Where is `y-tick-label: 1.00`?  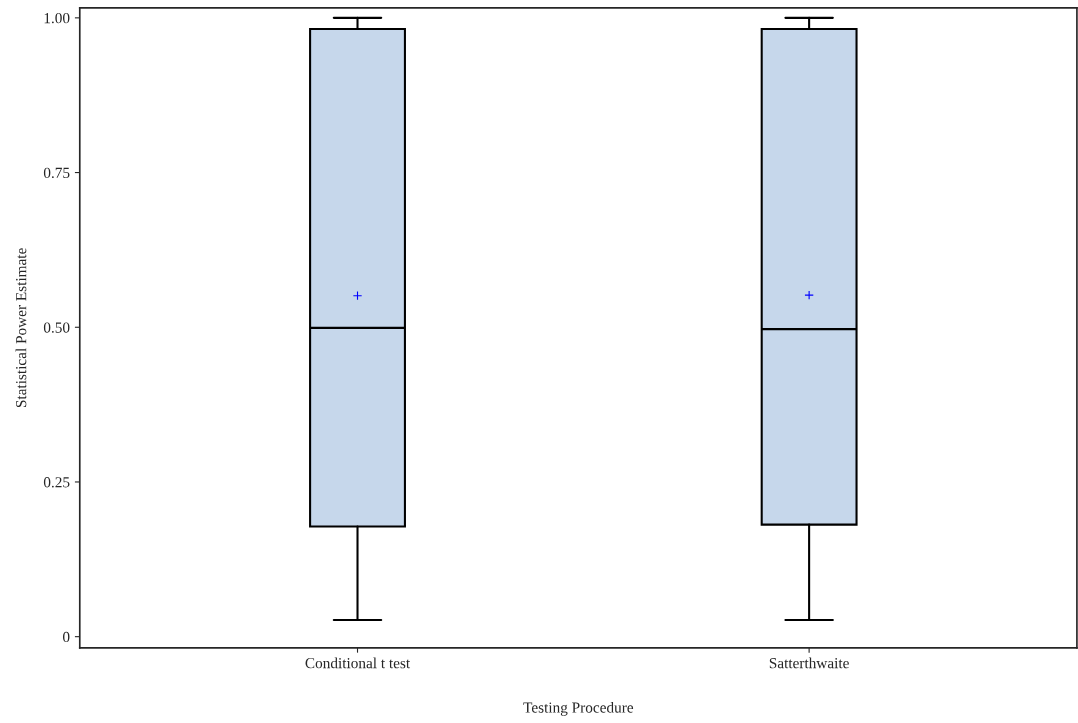 y-tick-label: 1.00 is located at coordinates (57, 18).